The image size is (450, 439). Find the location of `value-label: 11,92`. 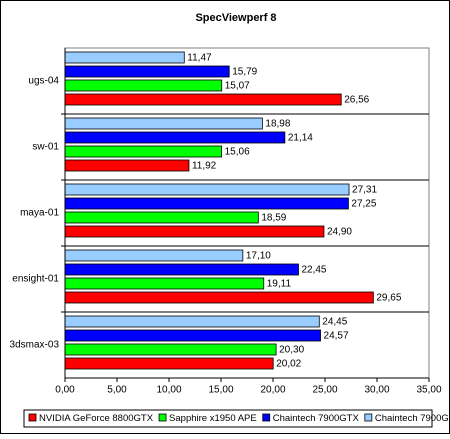

value-label: 11,92 is located at coordinates (204, 166).